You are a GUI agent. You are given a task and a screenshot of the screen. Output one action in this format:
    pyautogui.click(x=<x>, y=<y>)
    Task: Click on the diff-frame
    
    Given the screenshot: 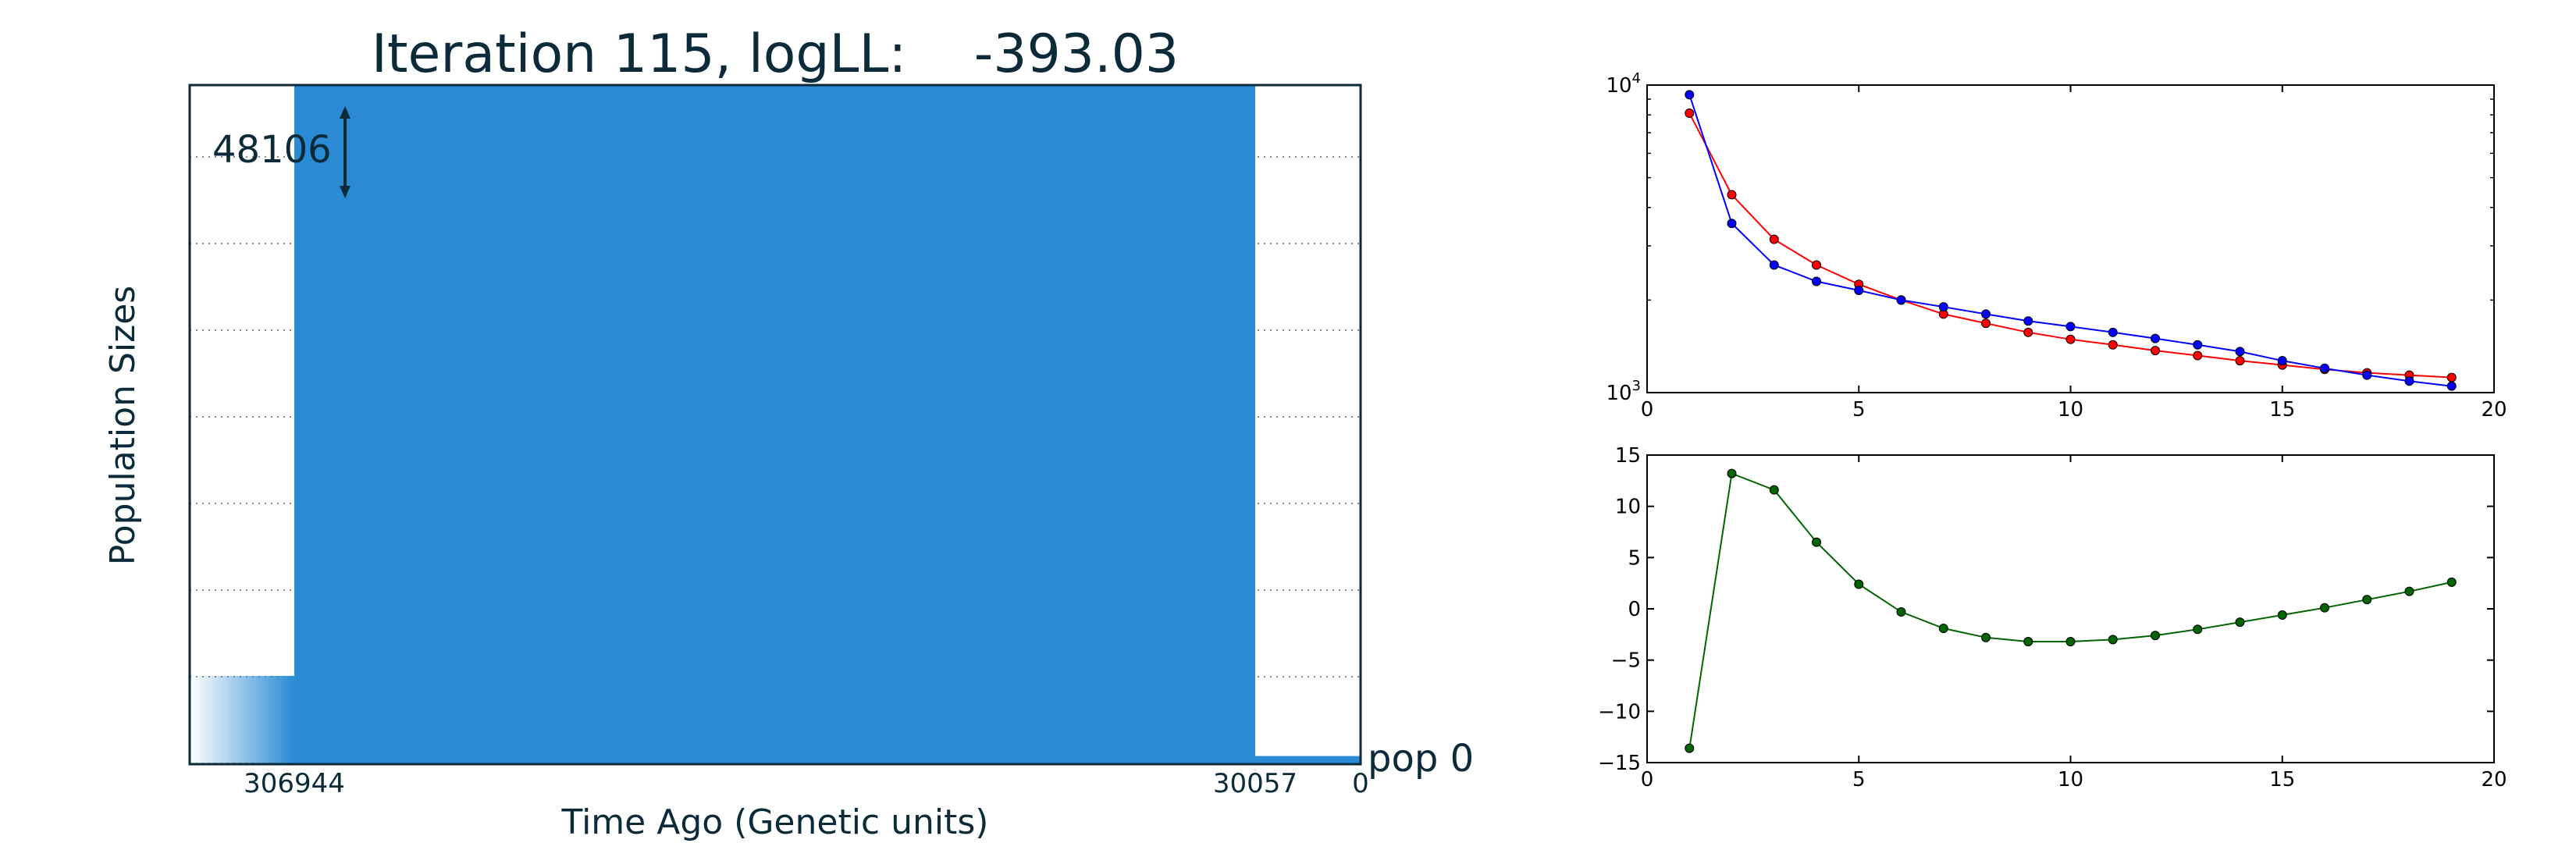 What is the action you would take?
    pyautogui.click(x=2070, y=609)
    